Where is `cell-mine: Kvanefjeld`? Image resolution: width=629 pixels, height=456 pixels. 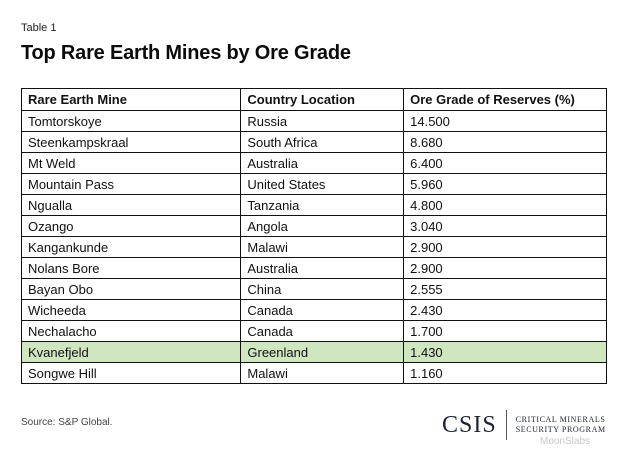 cell-mine: Kvanefjeld is located at coordinates (131, 352).